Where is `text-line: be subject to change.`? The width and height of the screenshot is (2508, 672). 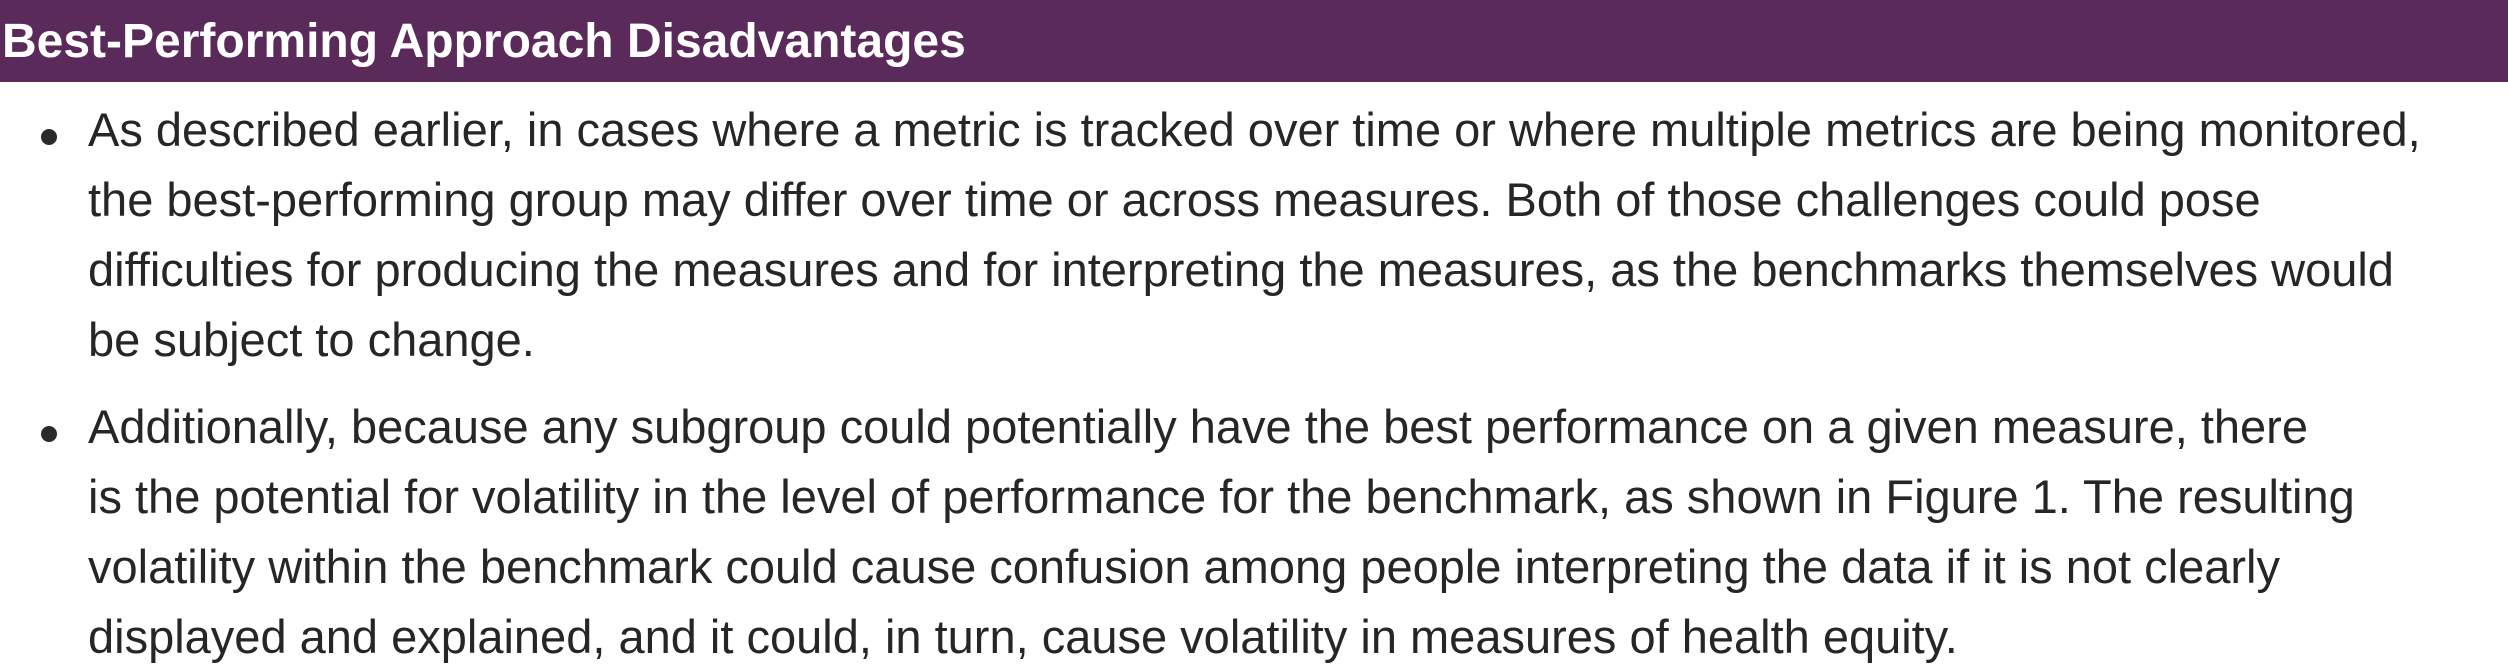
text-line: be subject to change. is located at coordinates (311, 339).